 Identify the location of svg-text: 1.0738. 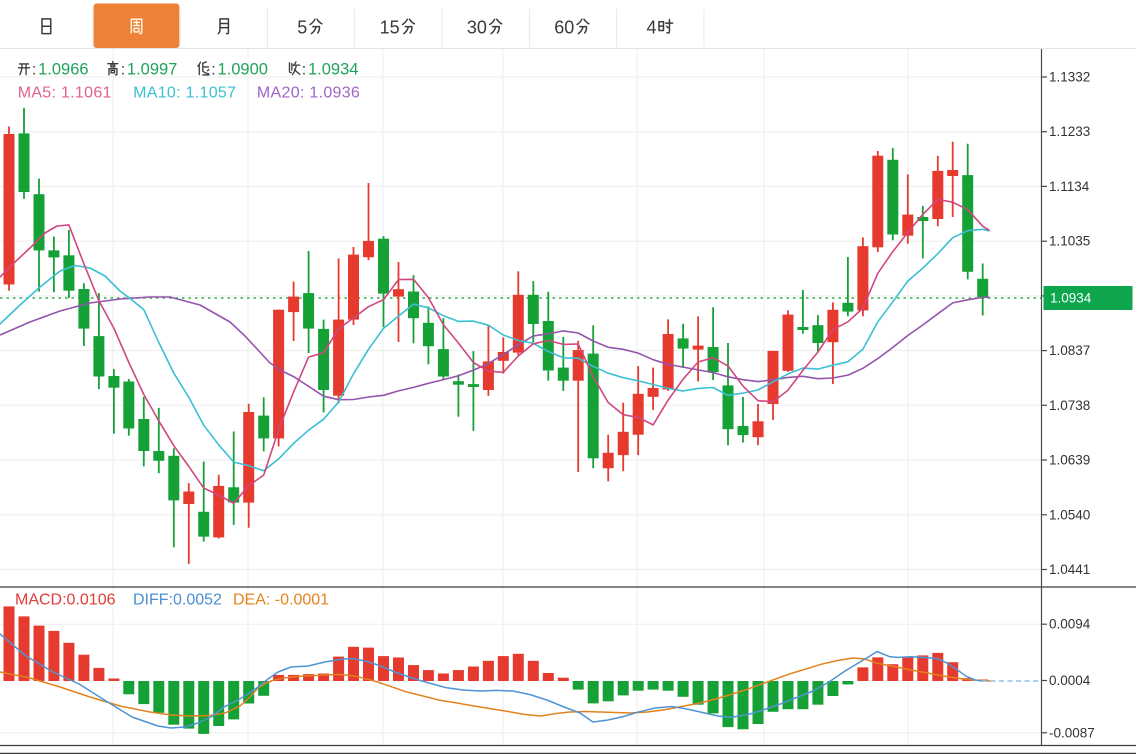
(1069, 405).